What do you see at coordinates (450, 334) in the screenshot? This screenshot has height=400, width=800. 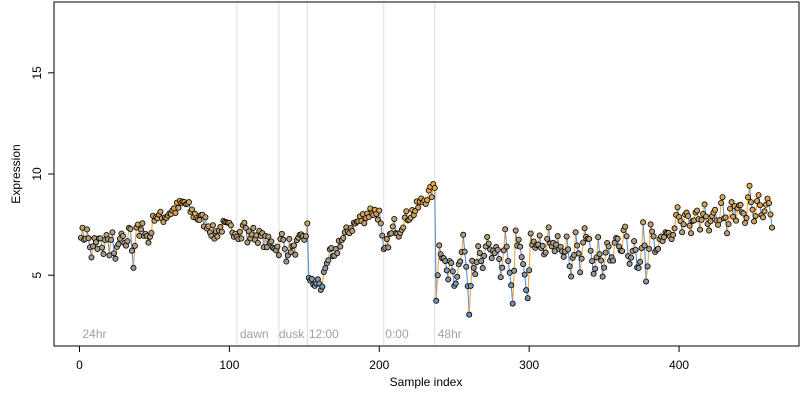 I see `annotation-label-5: 48hr` at bounding box center [450, 334].